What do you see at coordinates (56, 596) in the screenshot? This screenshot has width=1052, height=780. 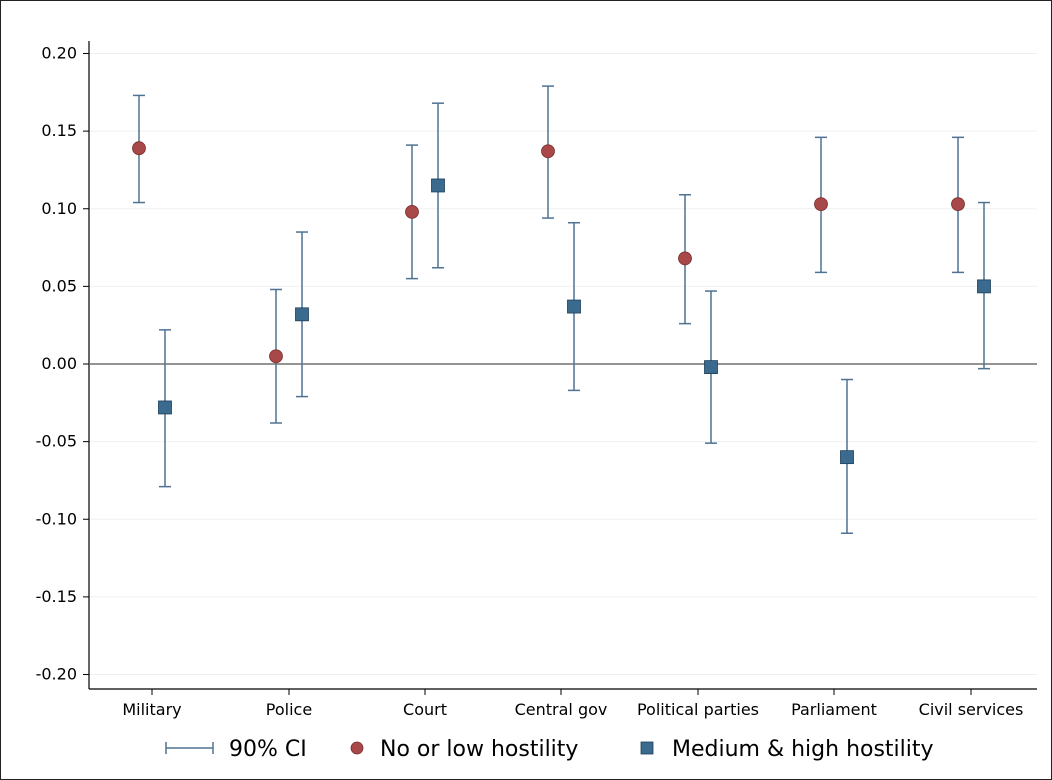 I see `y-tick-label: -0.15` at bounding box center [56, 596].